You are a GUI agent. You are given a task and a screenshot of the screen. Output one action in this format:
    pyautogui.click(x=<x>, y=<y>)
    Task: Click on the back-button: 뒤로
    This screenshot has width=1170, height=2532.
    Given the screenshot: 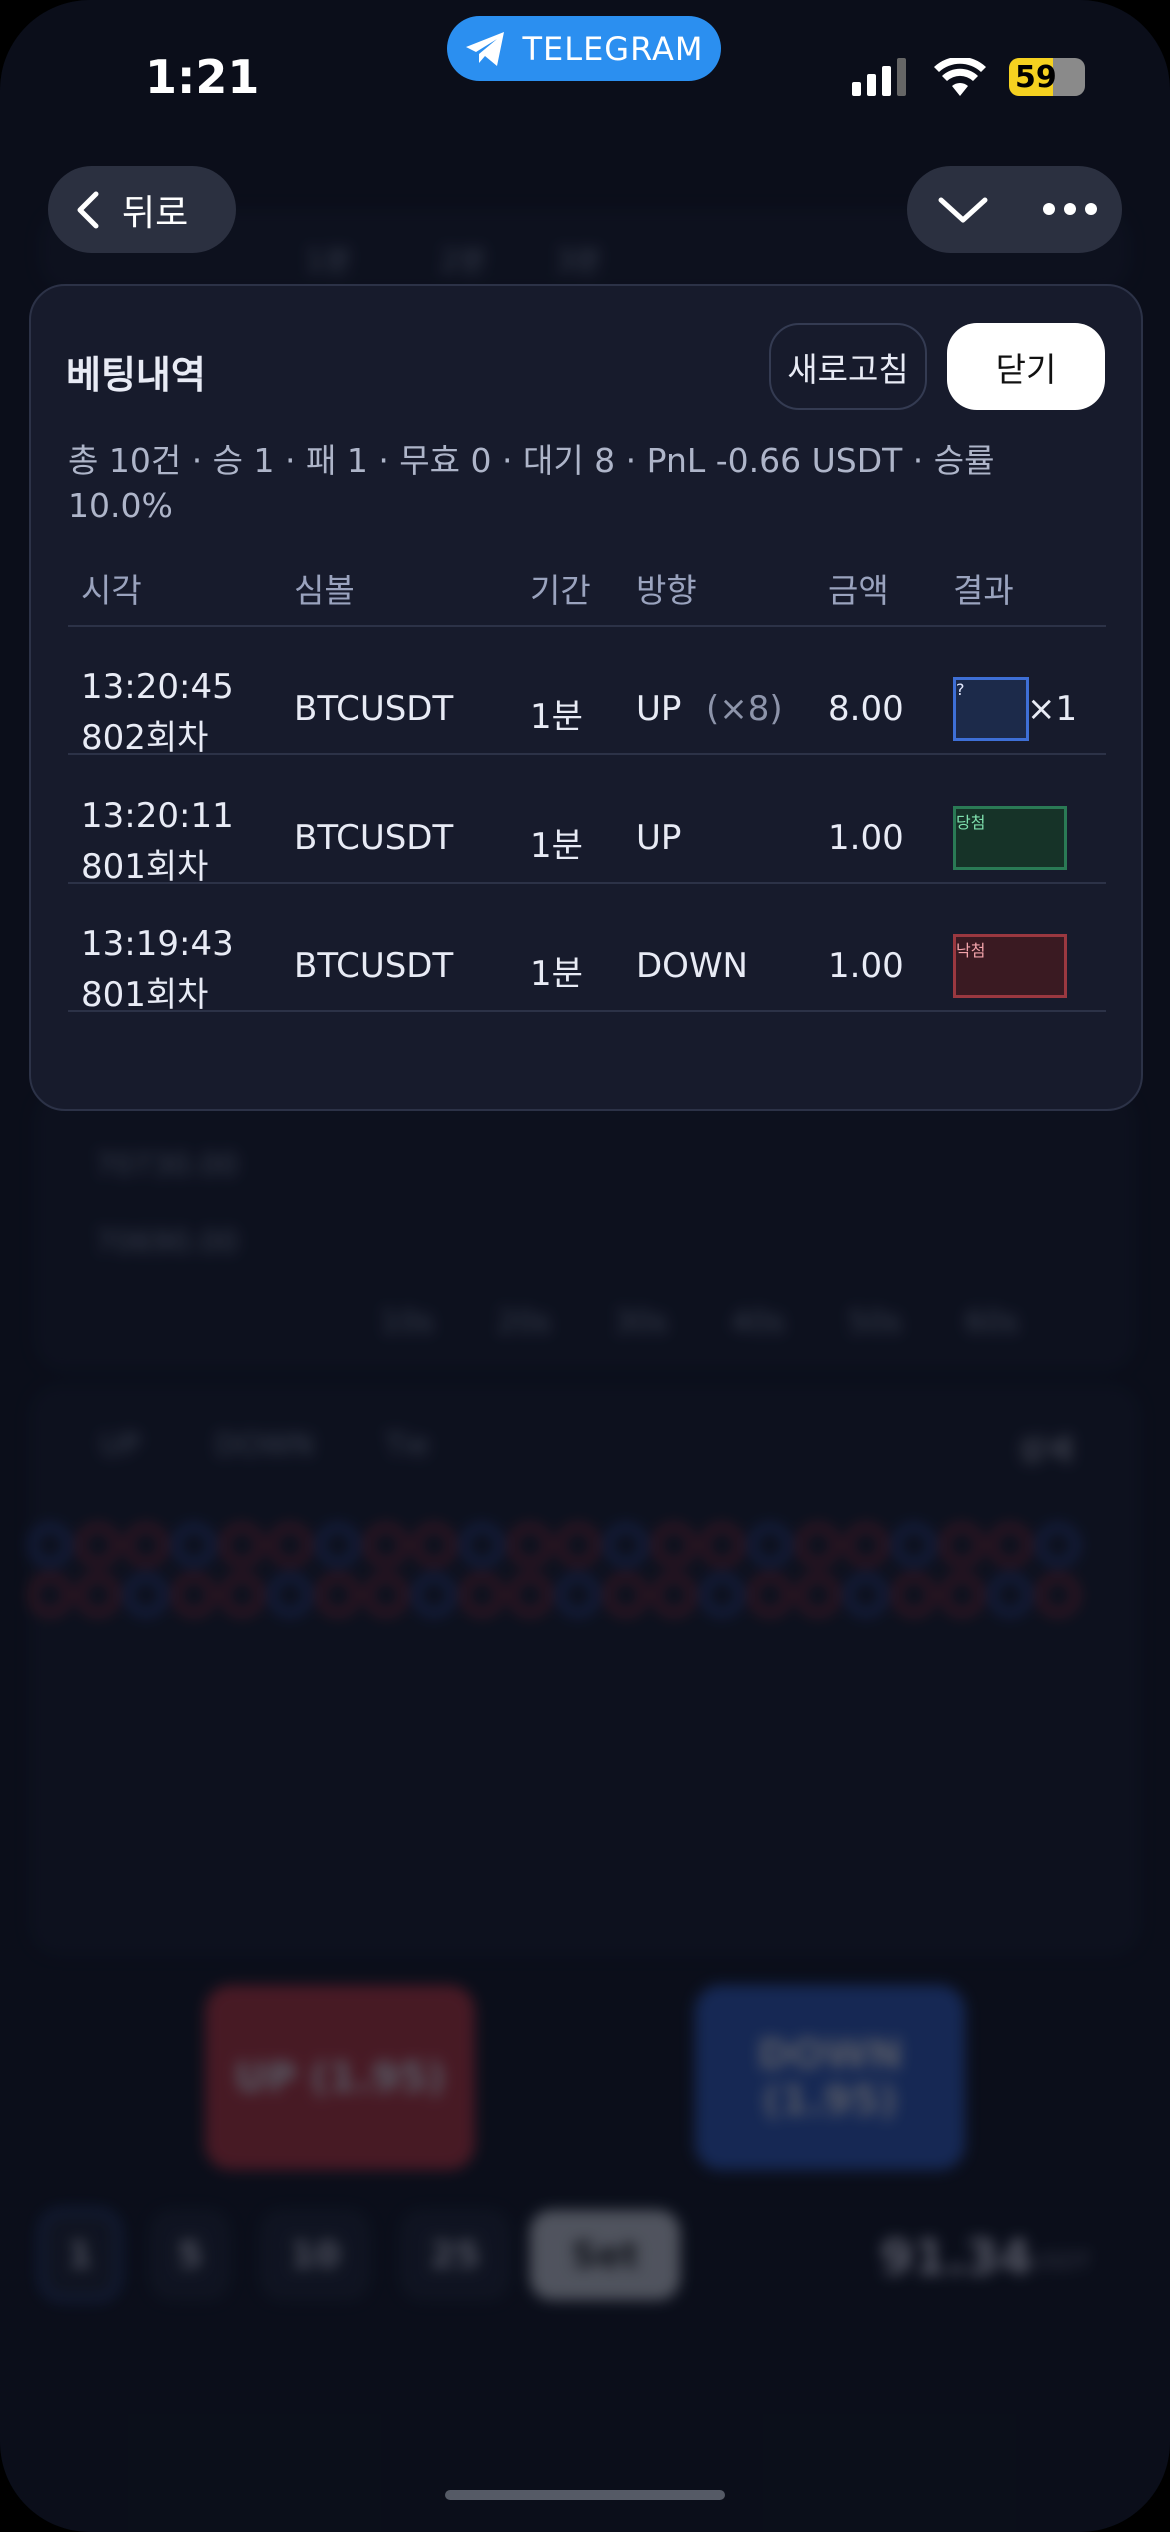 What is the action you would take?
    pyautogui.click(x=142, y=209)
    